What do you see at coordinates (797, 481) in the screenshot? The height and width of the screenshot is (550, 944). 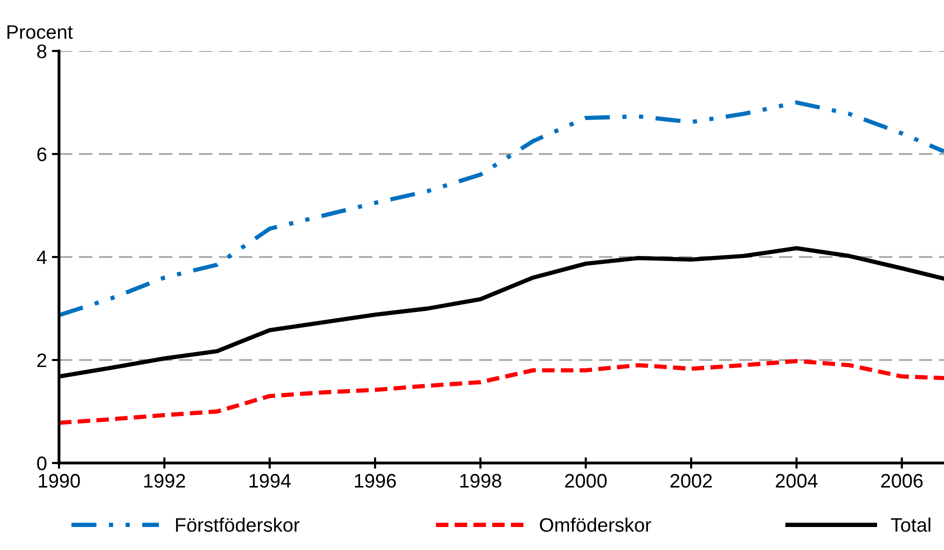 I see `x-tick-label: 2004` at bounding box center [797, 481].